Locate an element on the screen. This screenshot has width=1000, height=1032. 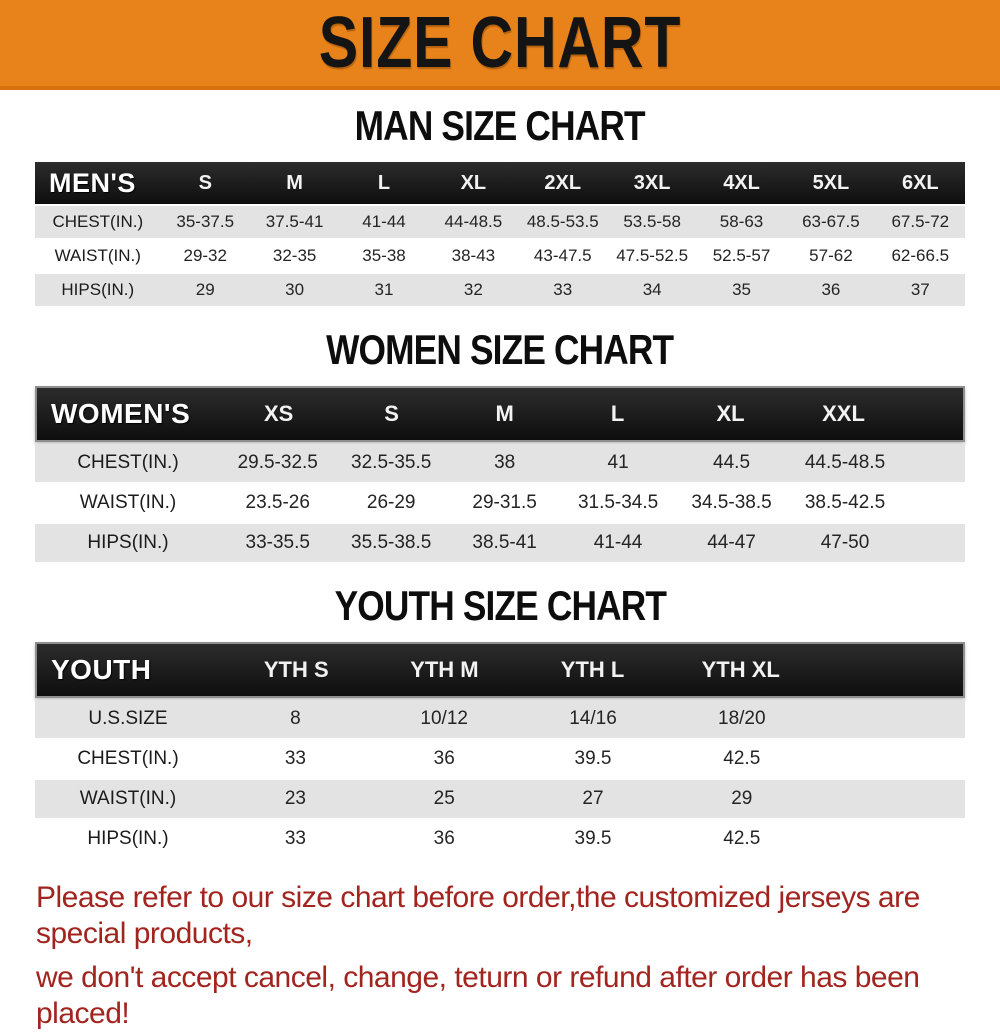
section-title-wrap: WOMEN SIZE CHART is located at coordinates (500, 350).